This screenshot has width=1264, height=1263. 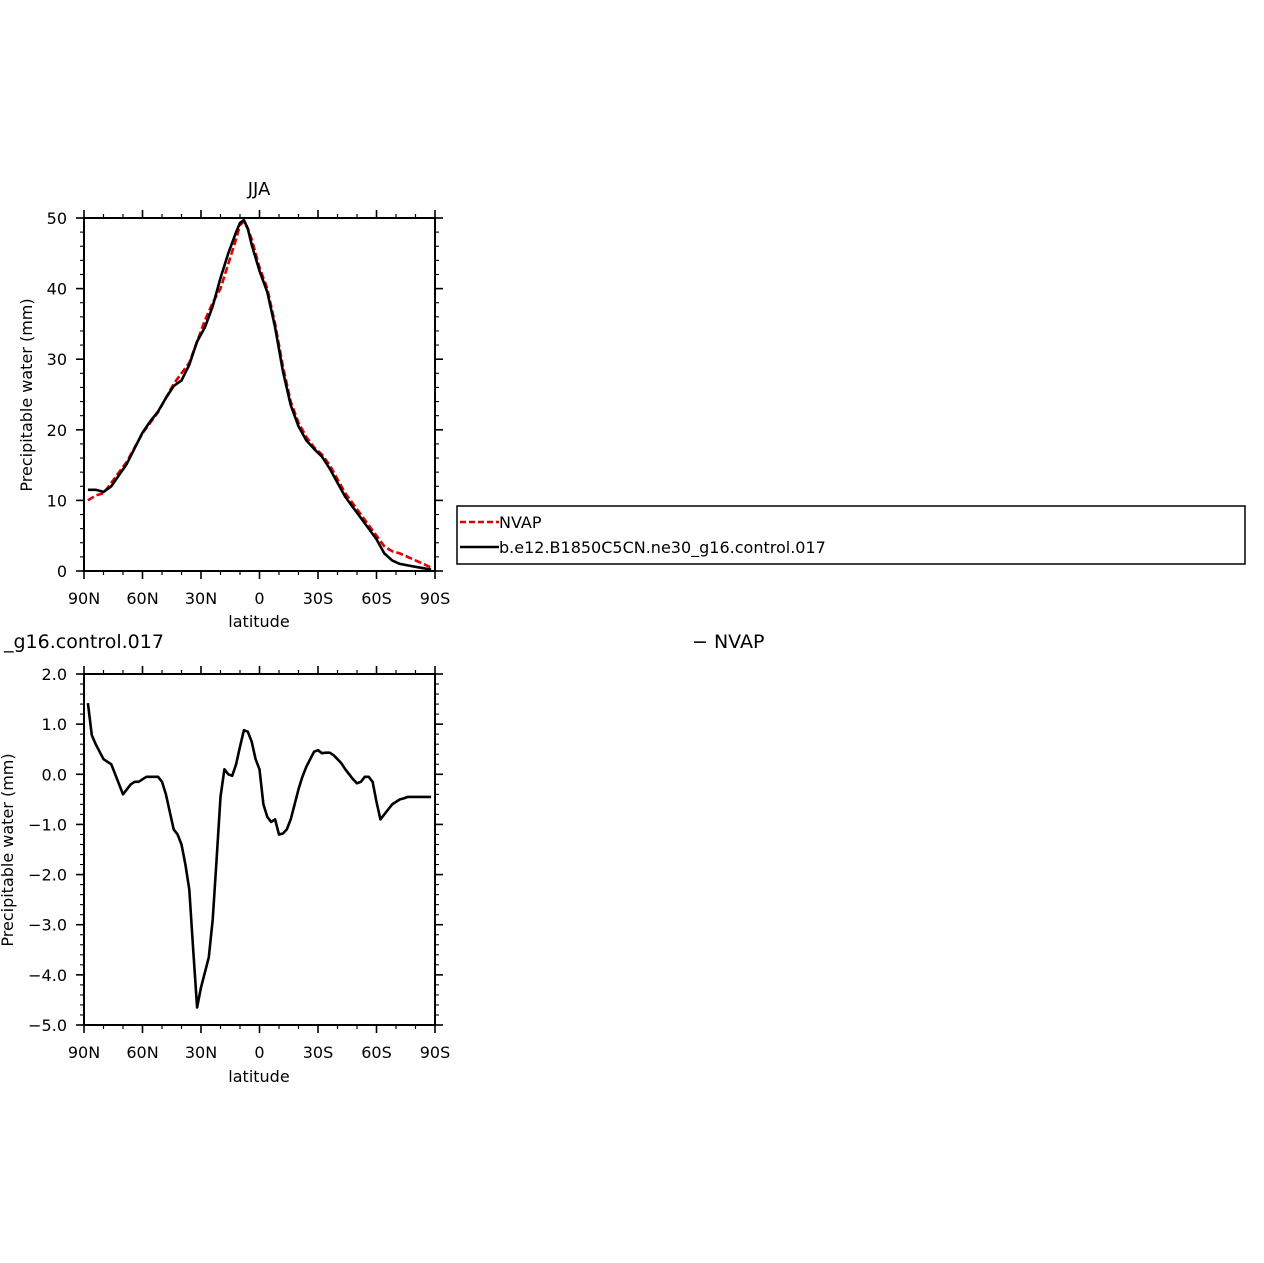 What do you see at coordinates (435, 1052) in the screenshot?
I see `bottom-xtick-label: 90S` at bounding box center [435, 1052].